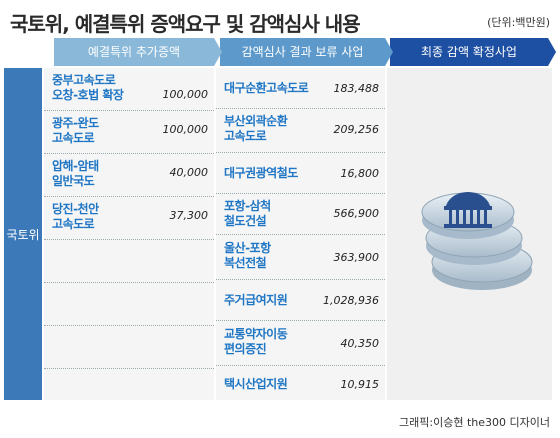 The image size is (560, 438). I want to click on item-value: 363,900, so click(356, 257).